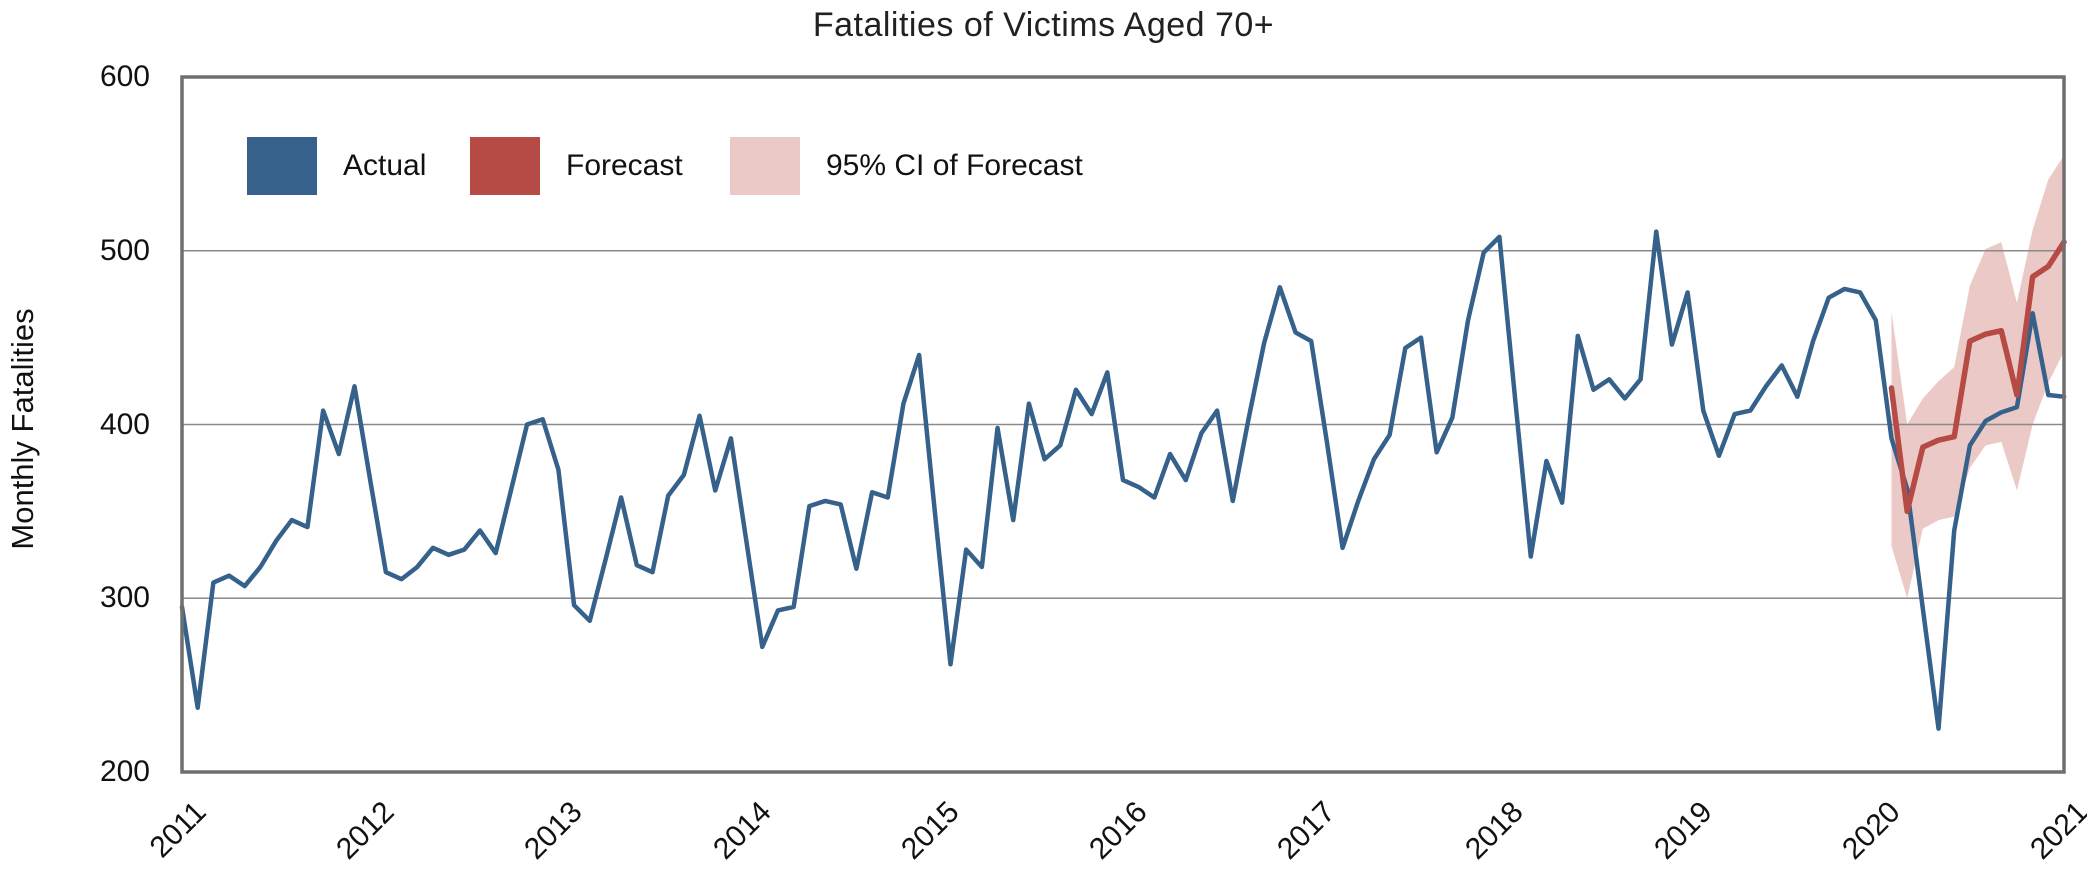 This screenshot has height=887, width=2087. I want to click on y-tick-400: 400, so click(124, 424).